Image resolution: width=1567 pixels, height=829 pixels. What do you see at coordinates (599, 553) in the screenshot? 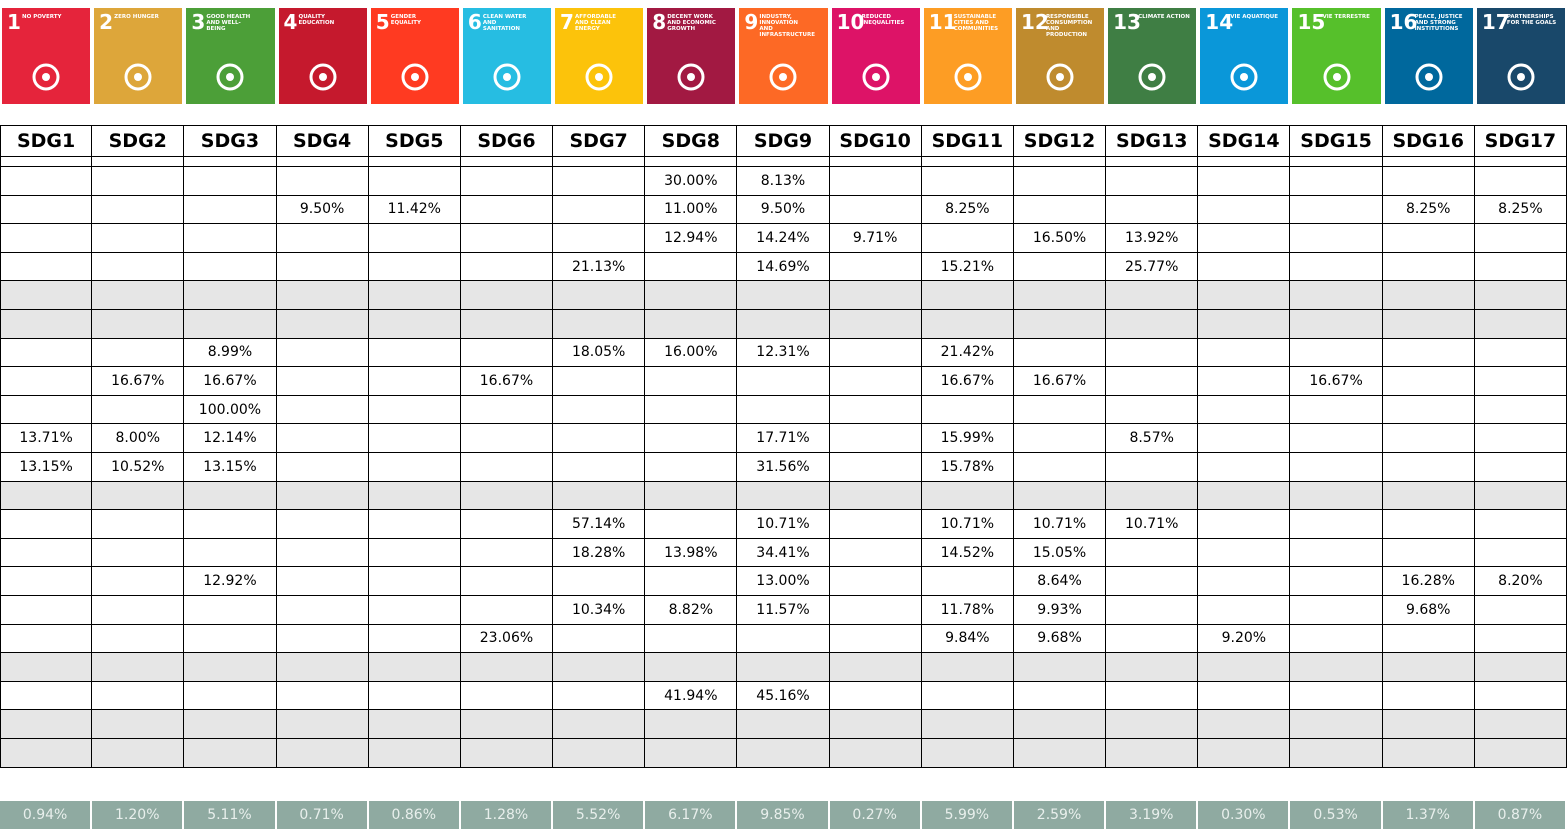
I see `table-cell: 18.28%` at bounding box center [599, 553].